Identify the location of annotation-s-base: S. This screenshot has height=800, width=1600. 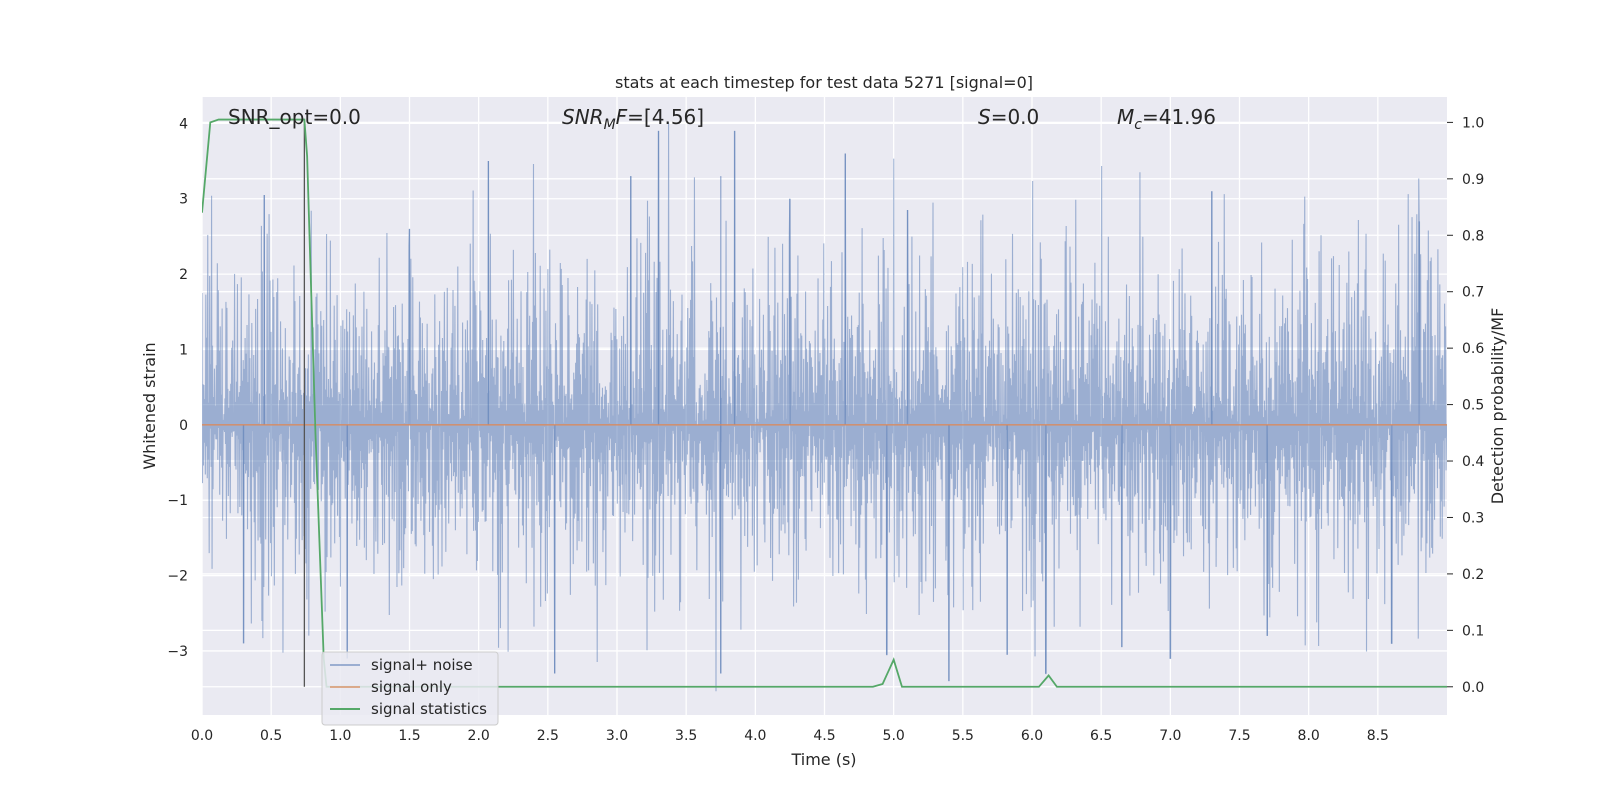
(984, 117).